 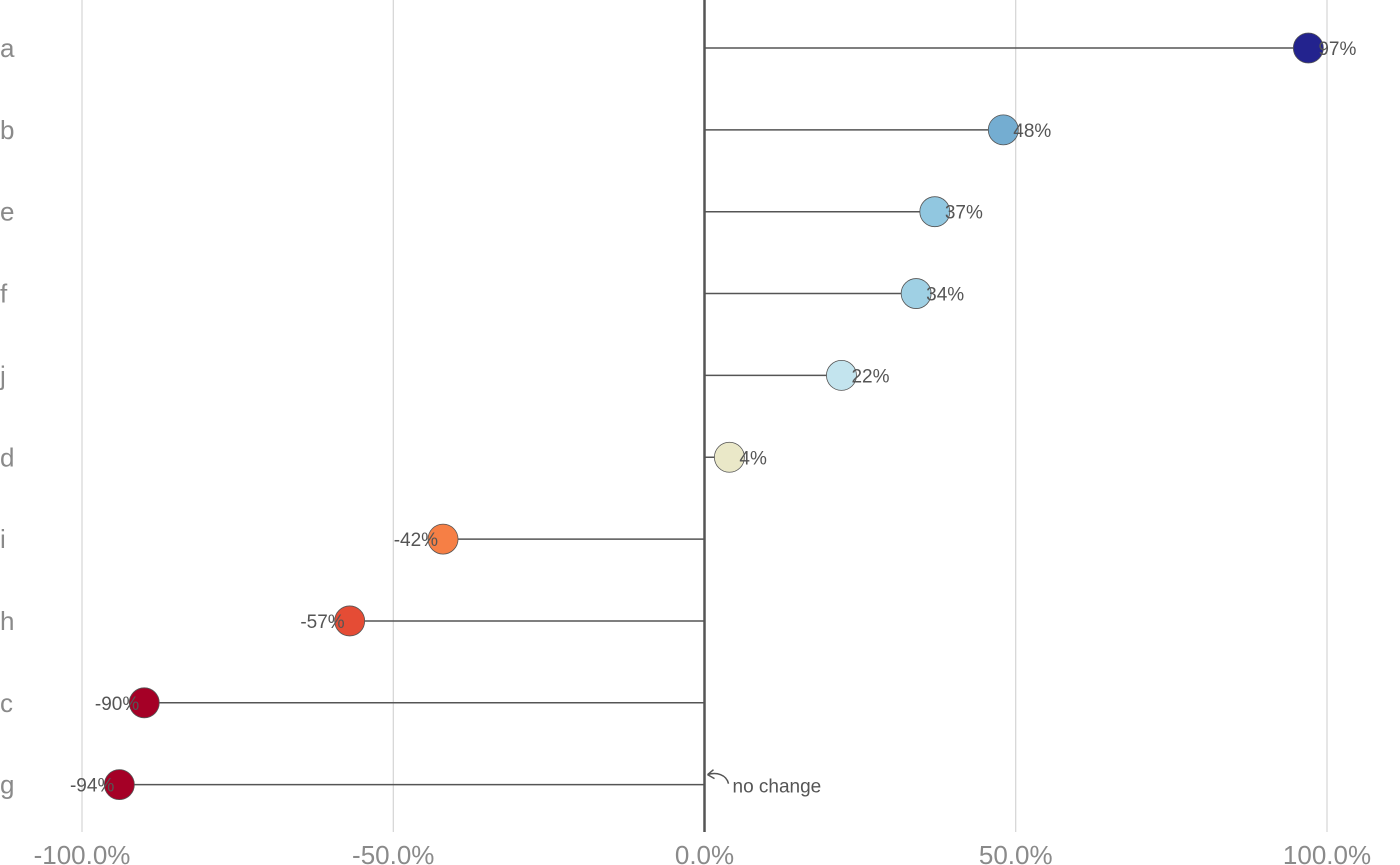 I want to click on category-label: a, so click(x=7, y=48).